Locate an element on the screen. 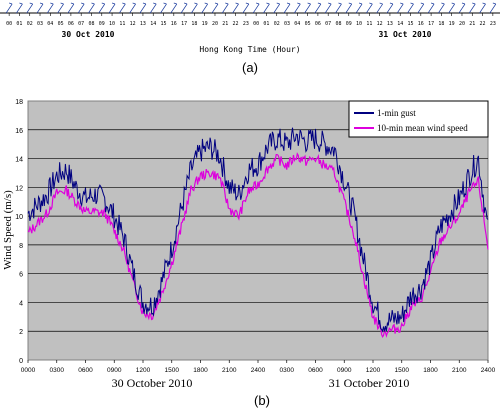  hour-tick-label: 15 is located at coordinates (164, 24).